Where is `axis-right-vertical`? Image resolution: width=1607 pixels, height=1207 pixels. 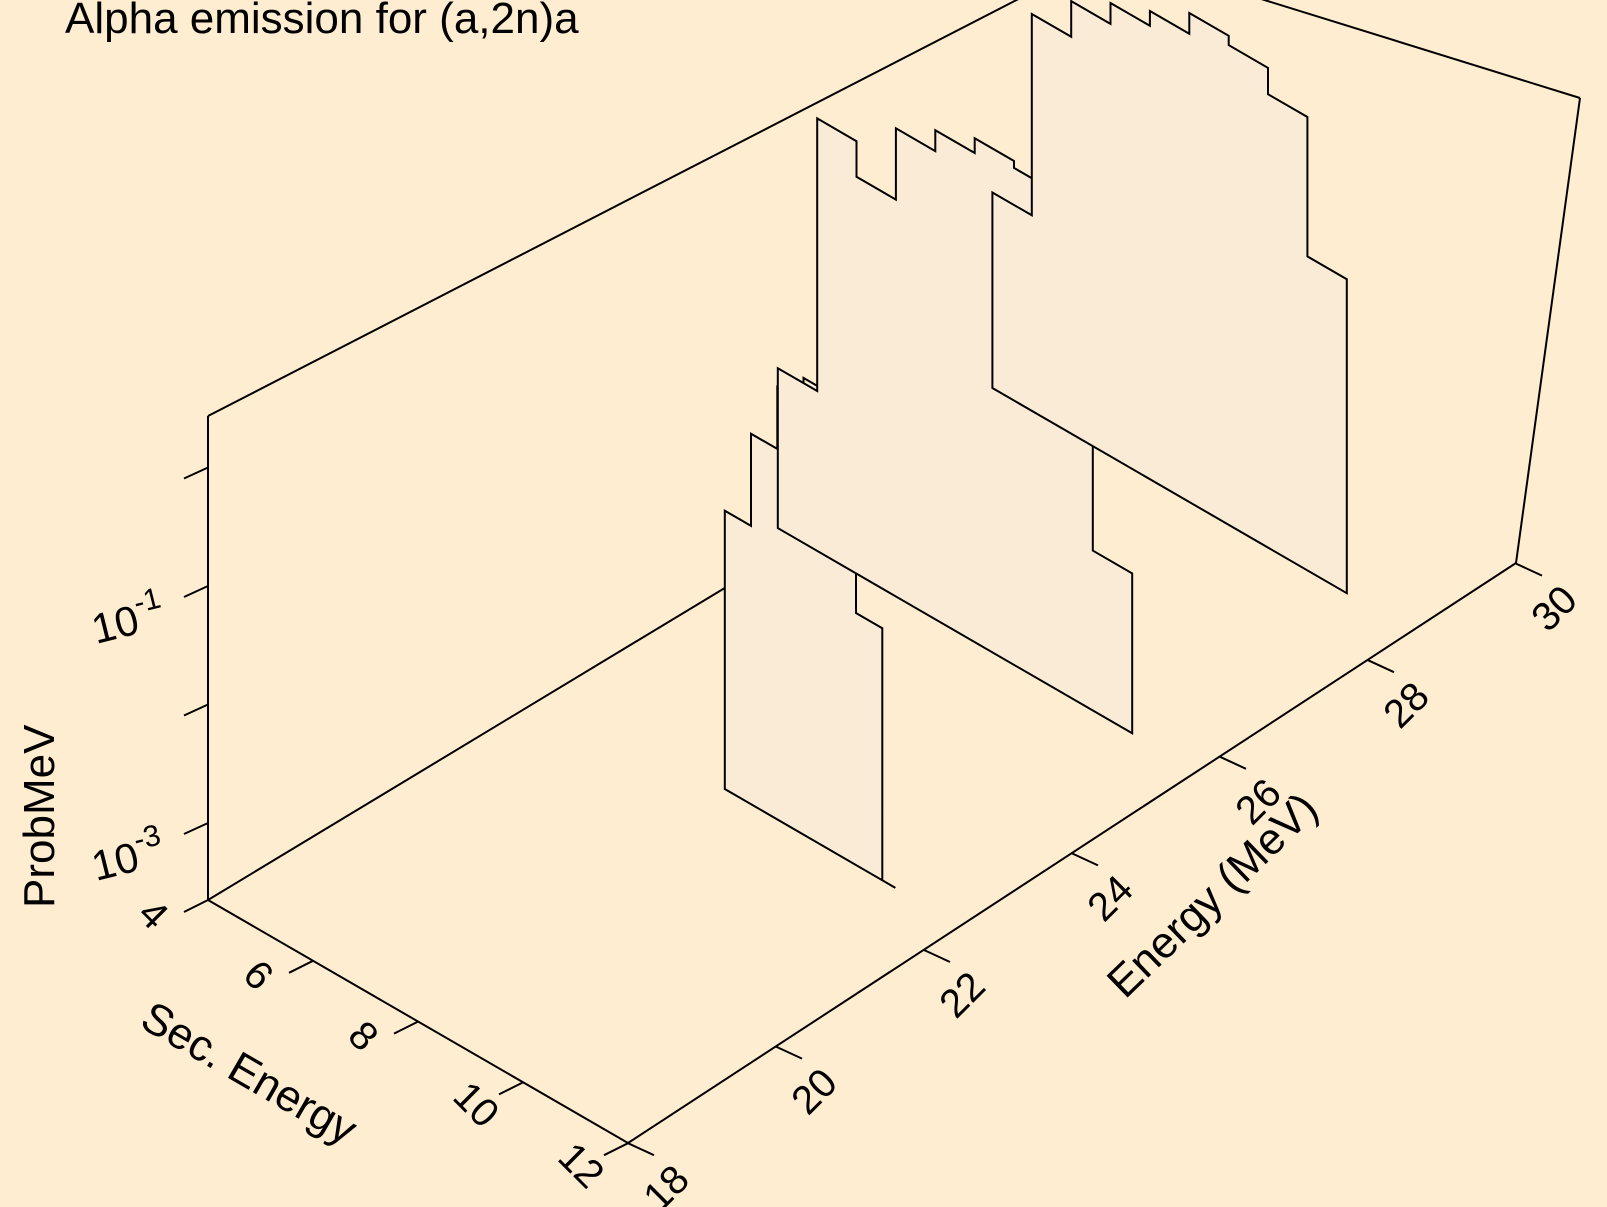 axis-right-vertical is located at coordinates (1548, 330).